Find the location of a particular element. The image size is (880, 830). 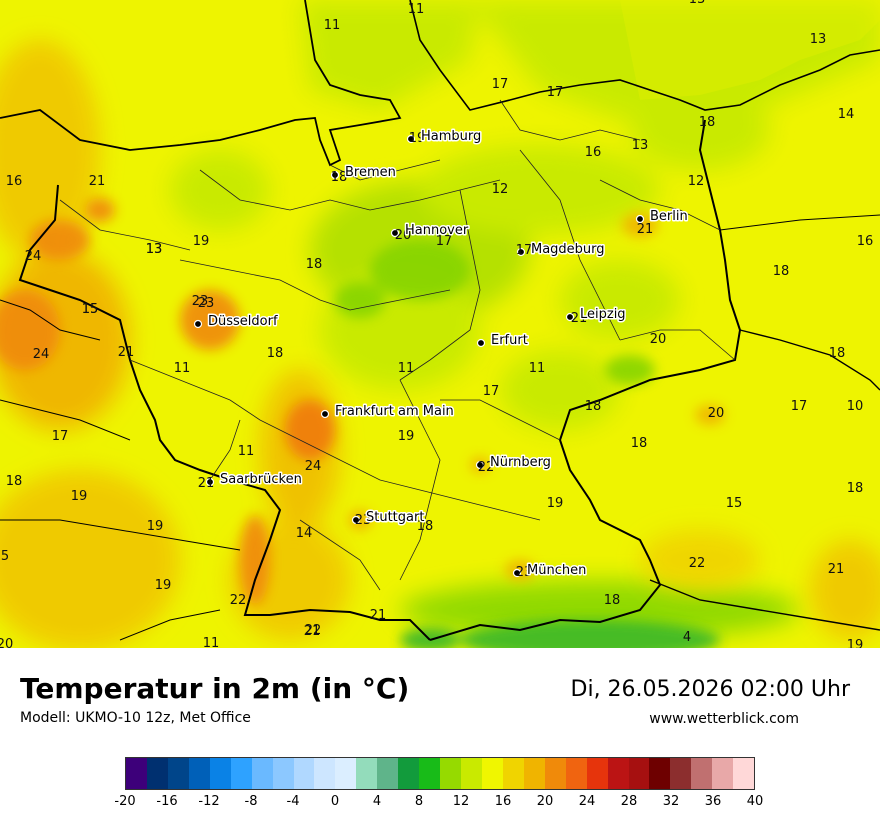

color-legend: -20 -16 -12 -8 -4 0 4 8 12 16 20 24 28 32 36 40 is located at coordinates (438, 783).